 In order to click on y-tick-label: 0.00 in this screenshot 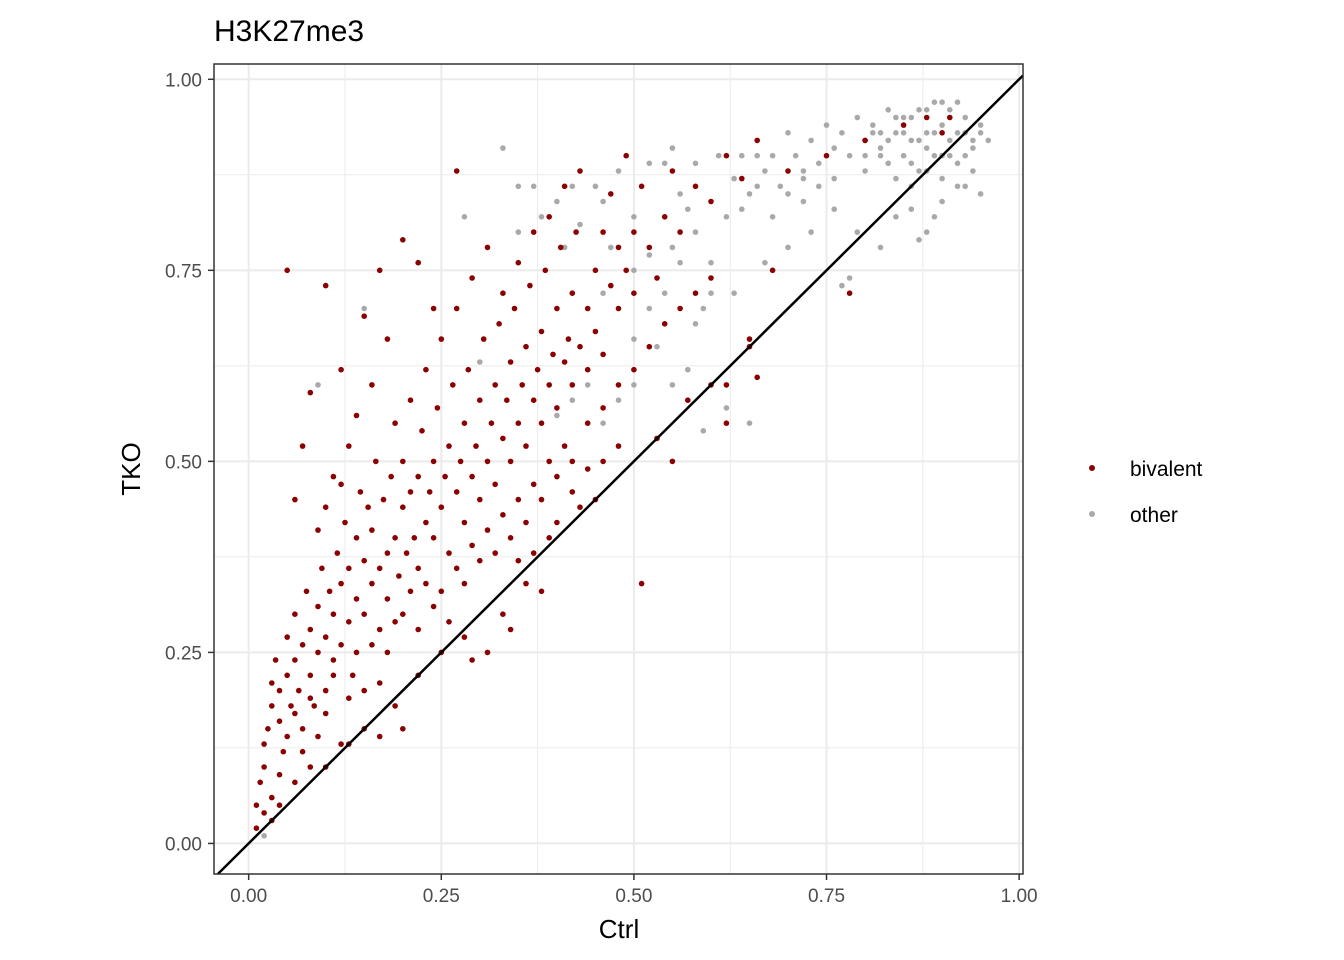, I will do `click(183, 844)`.